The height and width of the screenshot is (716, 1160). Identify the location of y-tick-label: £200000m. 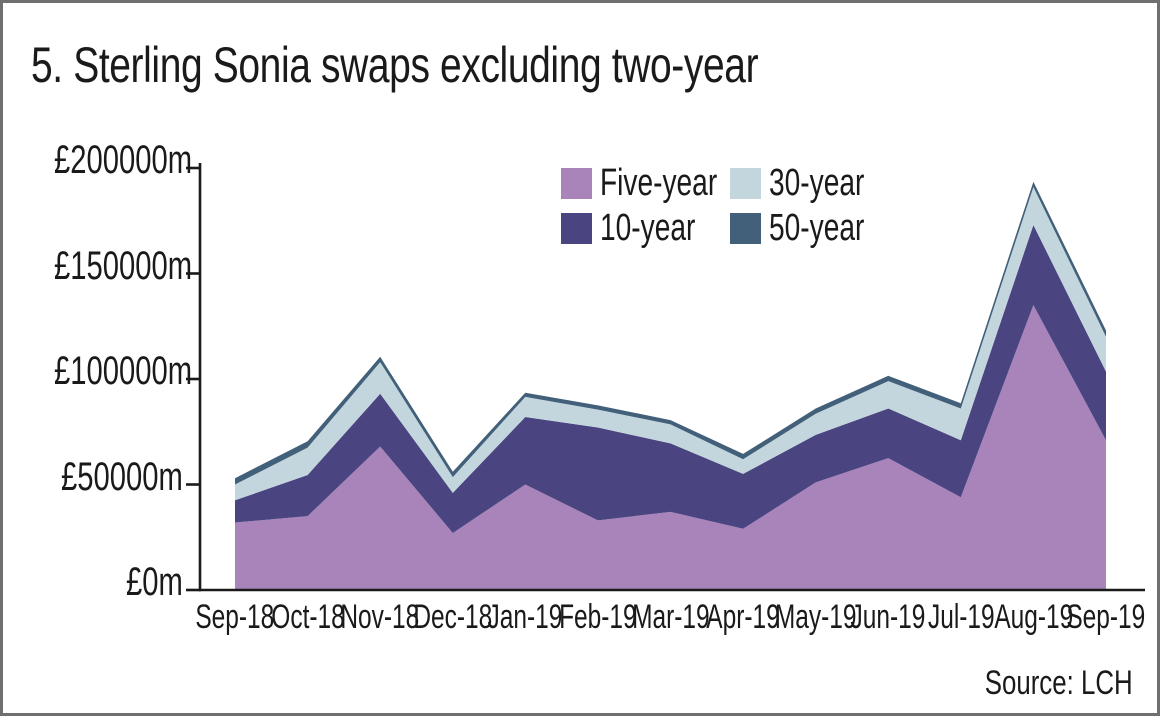
(97, 160).